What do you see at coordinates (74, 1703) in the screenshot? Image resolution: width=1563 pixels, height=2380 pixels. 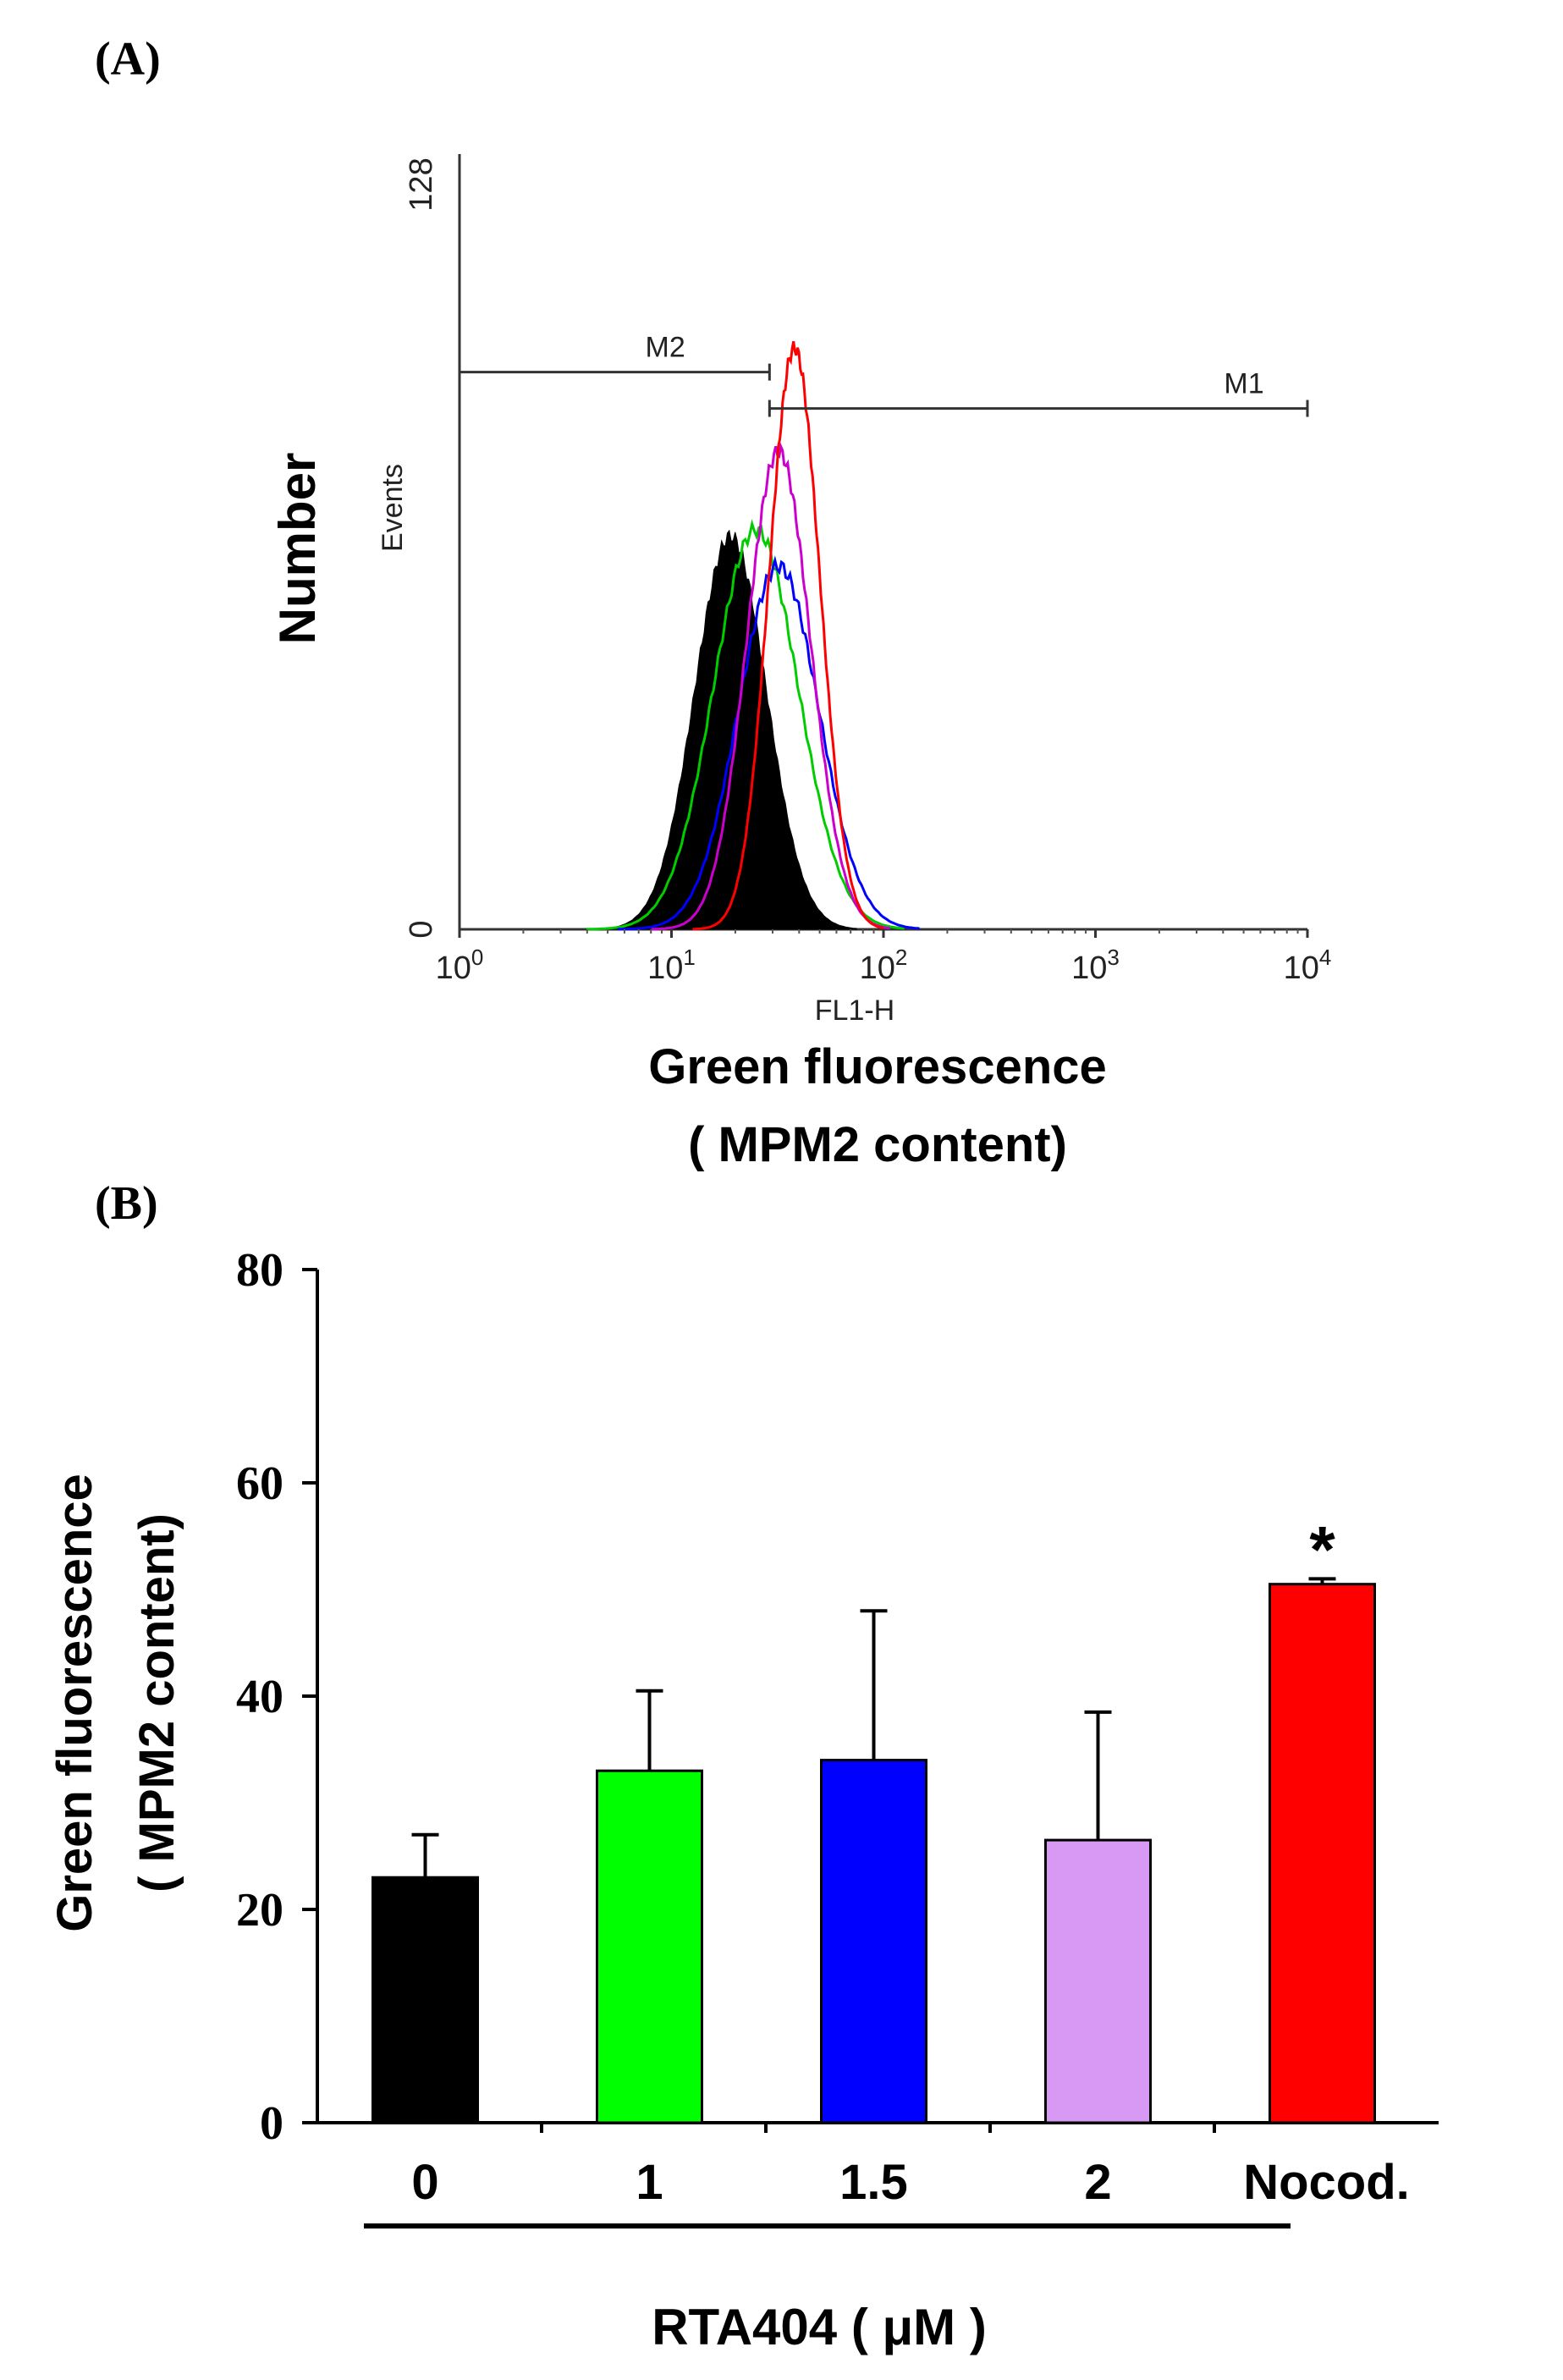 I see `bar-ylabel-1: Green fluorescence` at bounding box center [74, 1703].